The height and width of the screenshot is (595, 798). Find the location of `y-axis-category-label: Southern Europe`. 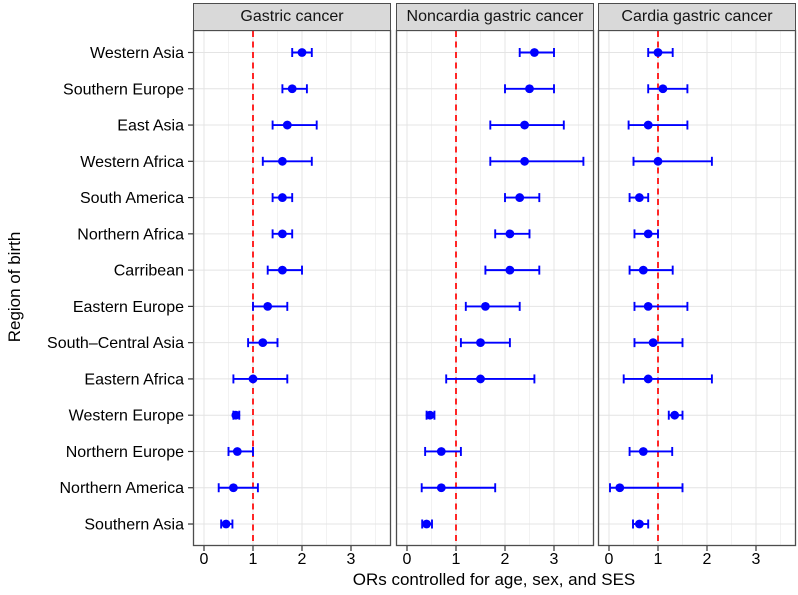

y-axis-category-label: Southern Europe is located at coordinates (123, 89).